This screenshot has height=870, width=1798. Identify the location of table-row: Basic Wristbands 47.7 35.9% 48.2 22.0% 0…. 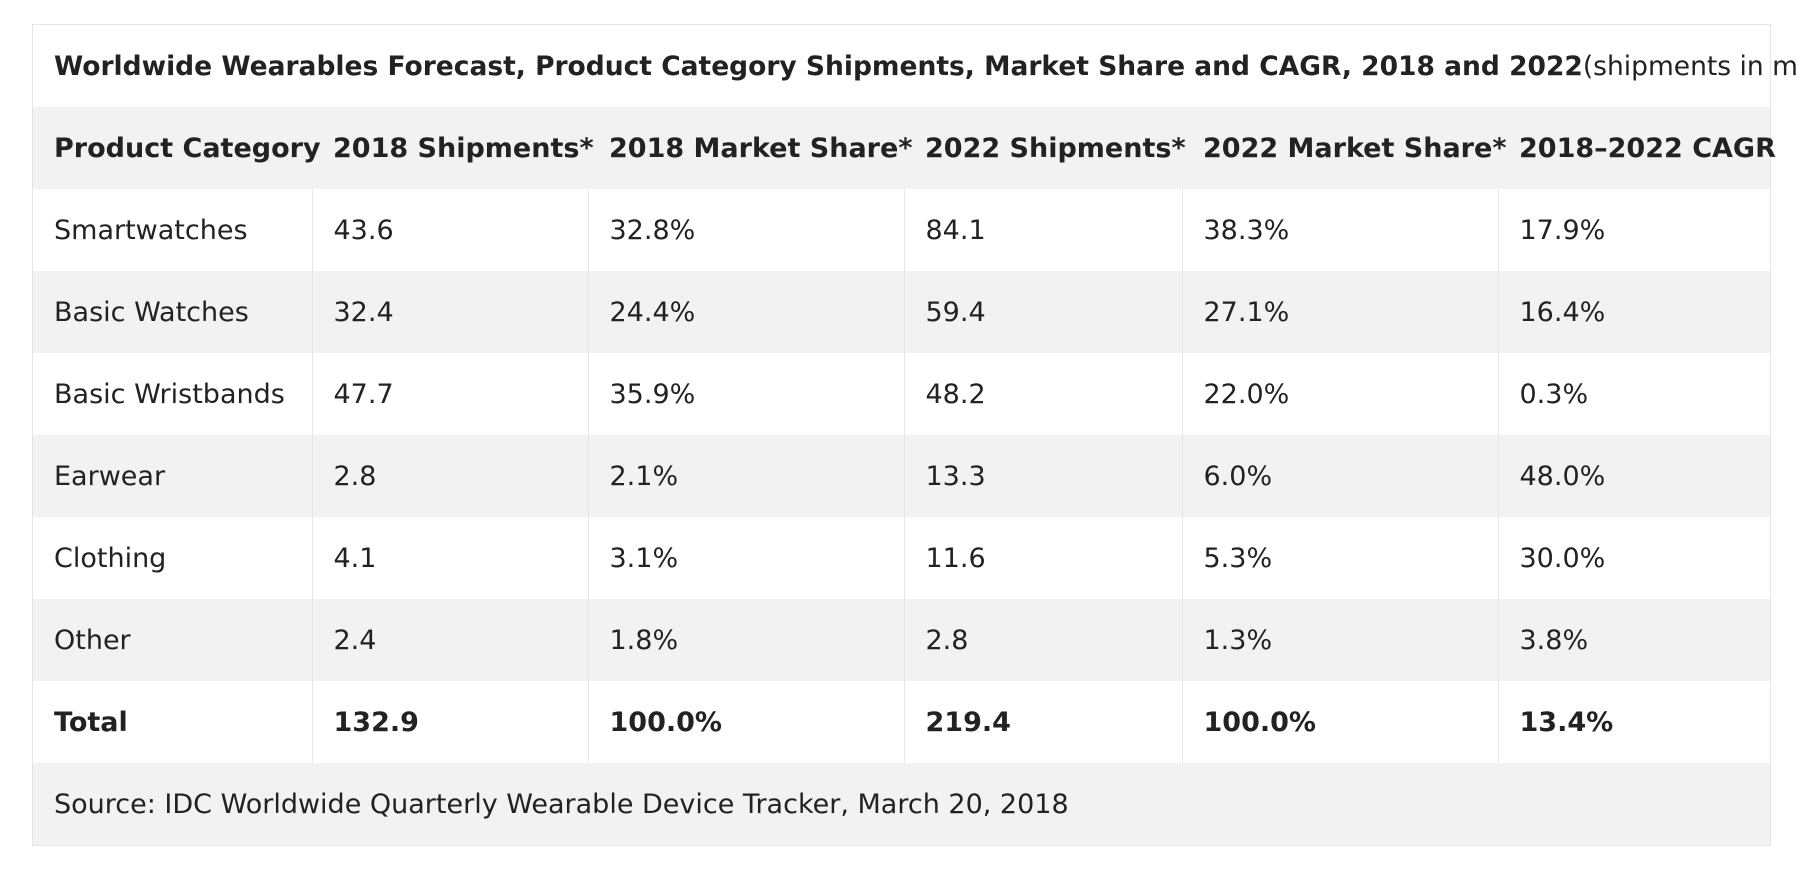
(901, 394).